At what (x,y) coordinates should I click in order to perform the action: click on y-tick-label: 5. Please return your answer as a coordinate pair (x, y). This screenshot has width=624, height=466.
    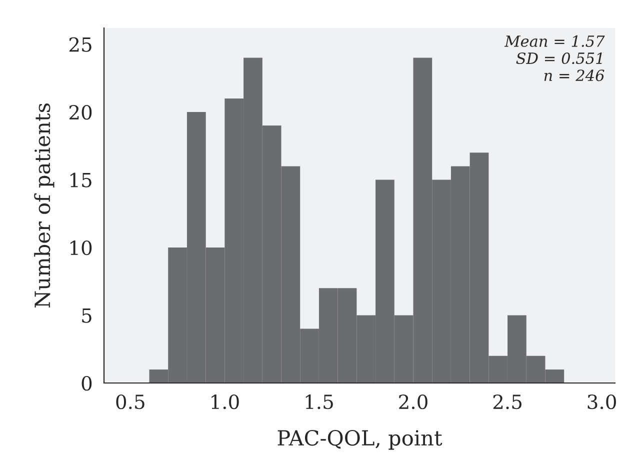
    Looking at the image, I should click on (87, 315).